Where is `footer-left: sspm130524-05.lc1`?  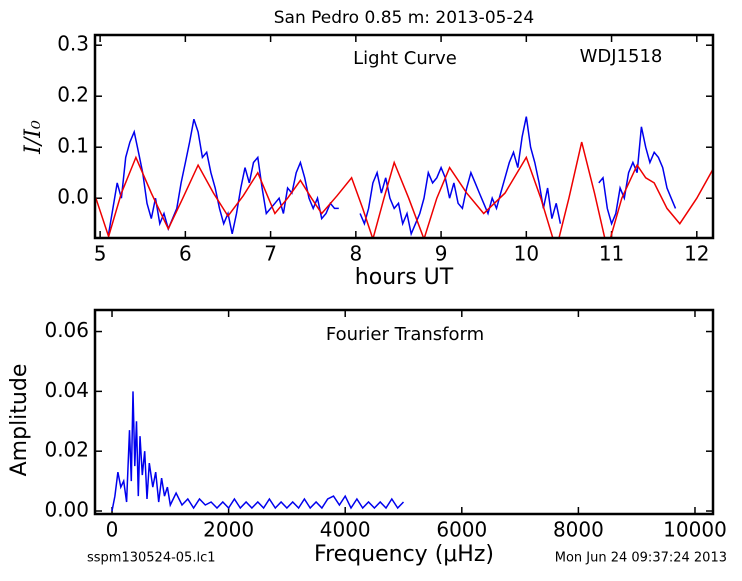 footer-left: sspm130524-05.lc1 is located at coordinates (151, 558).